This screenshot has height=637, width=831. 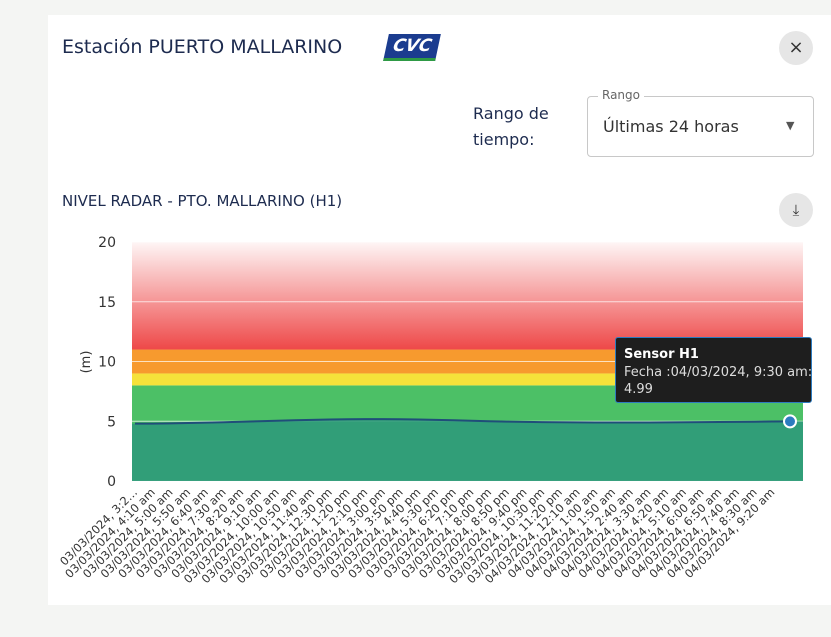 What do you see at coordinates (111, 422) in the screenshot?
I see `y-tick-label: 5` at bounding box center [111, 422].